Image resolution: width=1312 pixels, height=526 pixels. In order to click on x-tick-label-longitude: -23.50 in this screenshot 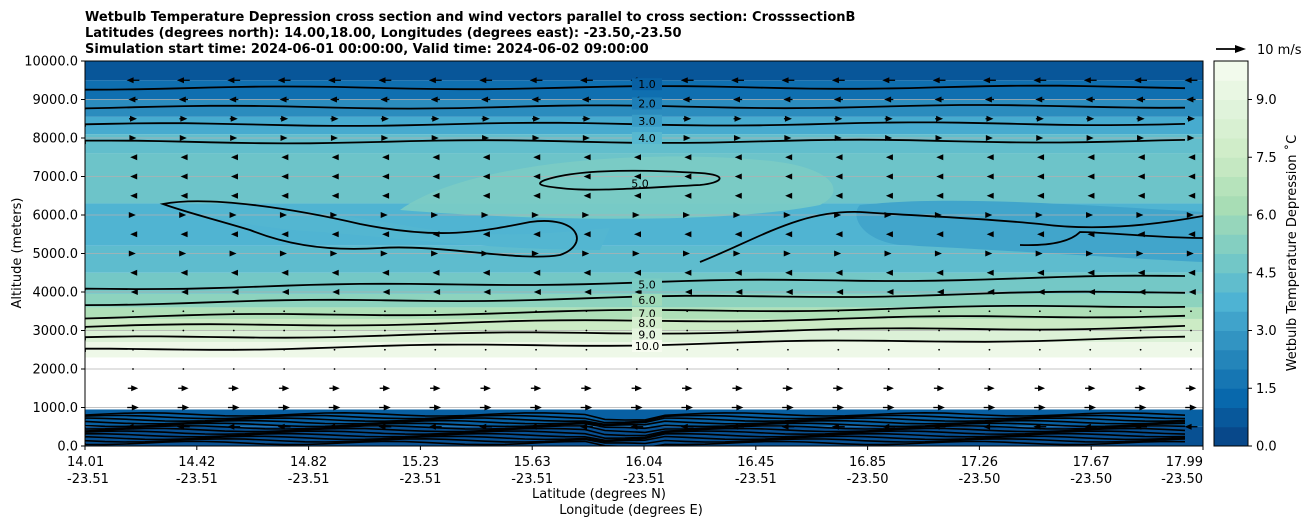, I will do `click(868, 479)`.